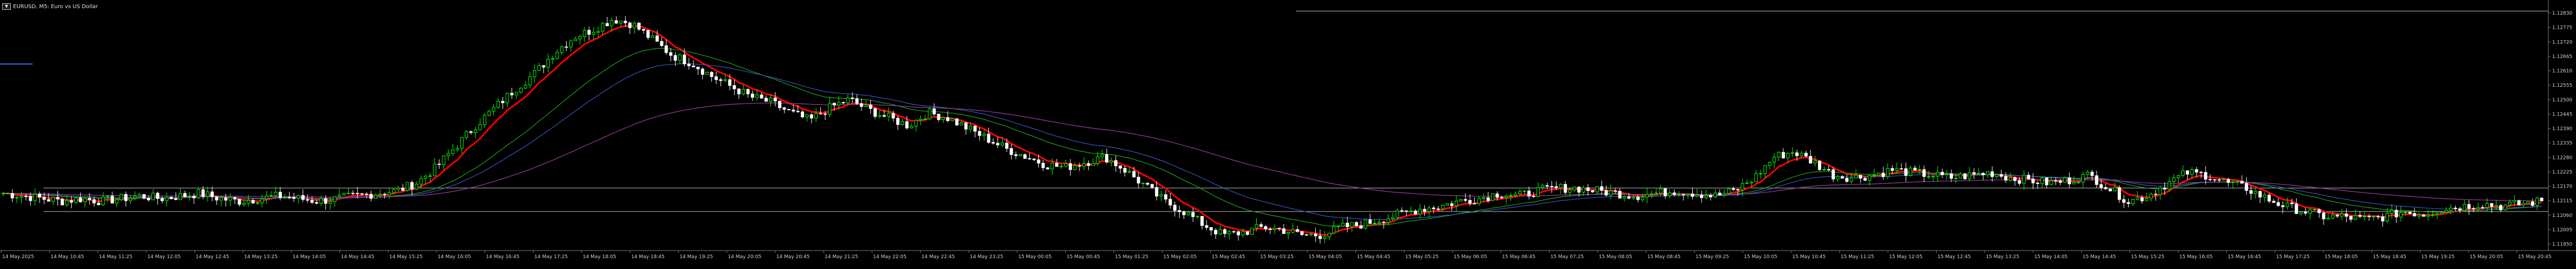 Image resolution: width=2576 pixels, height=269 pixels. What do you see at coordinates (600, 257) in the screenshot?
I see `time-tick-label: 14 May 18:05` at bounding box center [600, 257].